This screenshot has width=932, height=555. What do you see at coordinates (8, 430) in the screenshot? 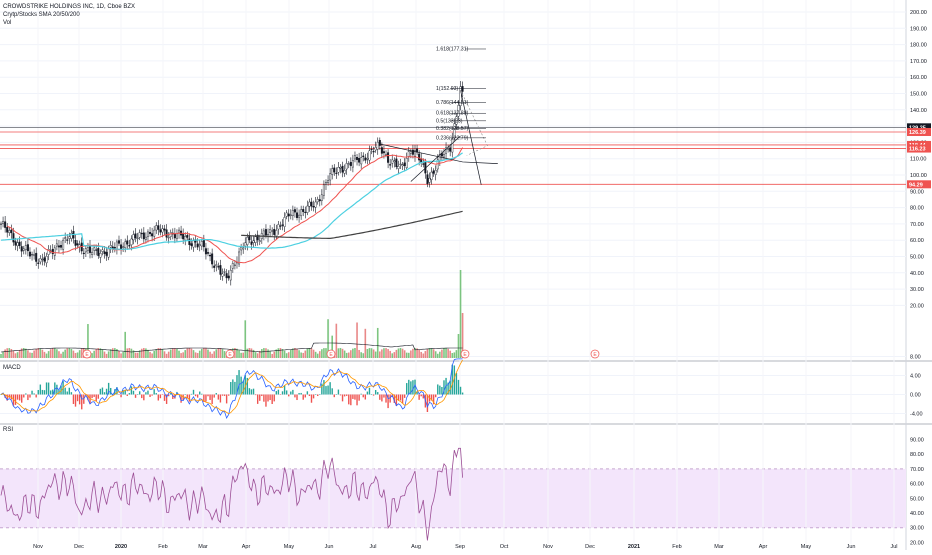
I see `rsi-pane-label: RSI` at bounding box center [8, 430].